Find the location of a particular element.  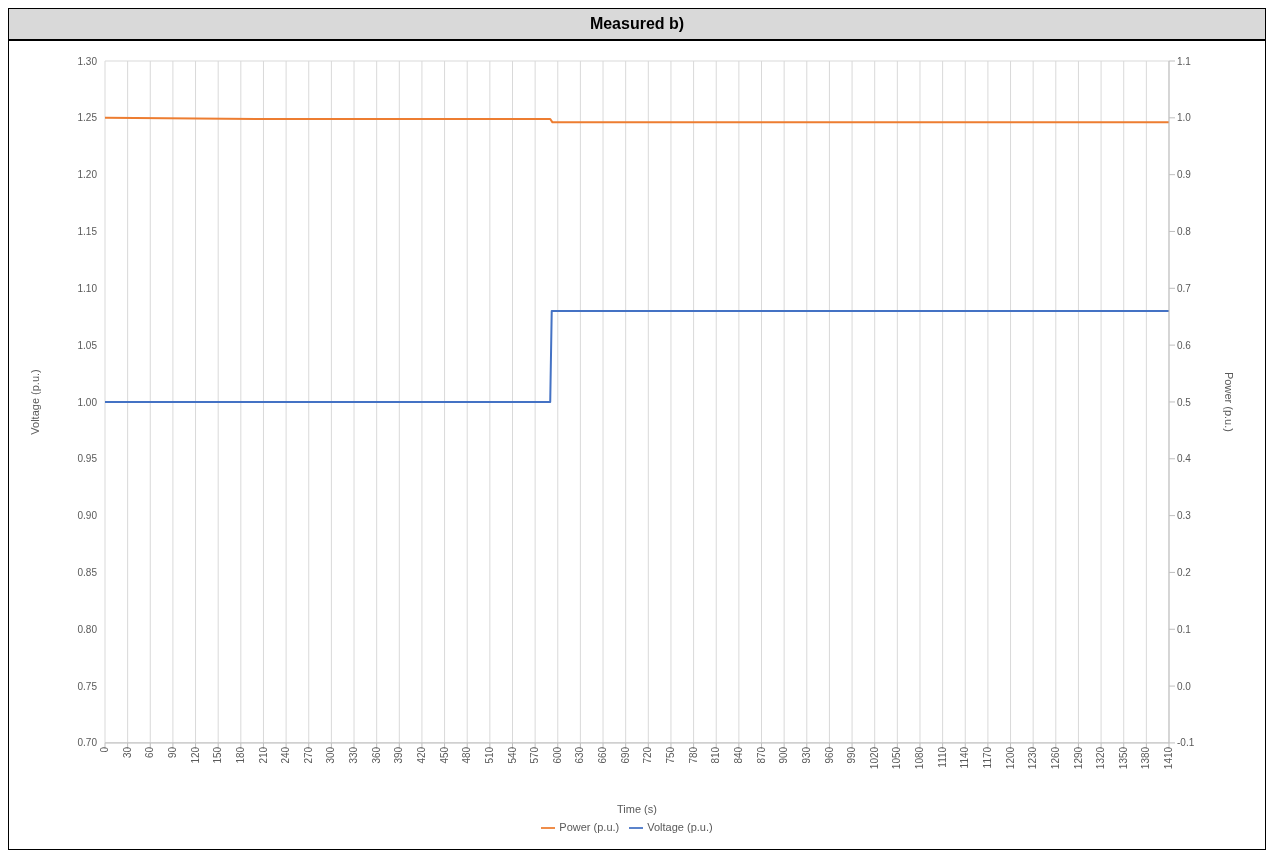

x-tick-label: 1320 is located at coordinates (1101, 758).